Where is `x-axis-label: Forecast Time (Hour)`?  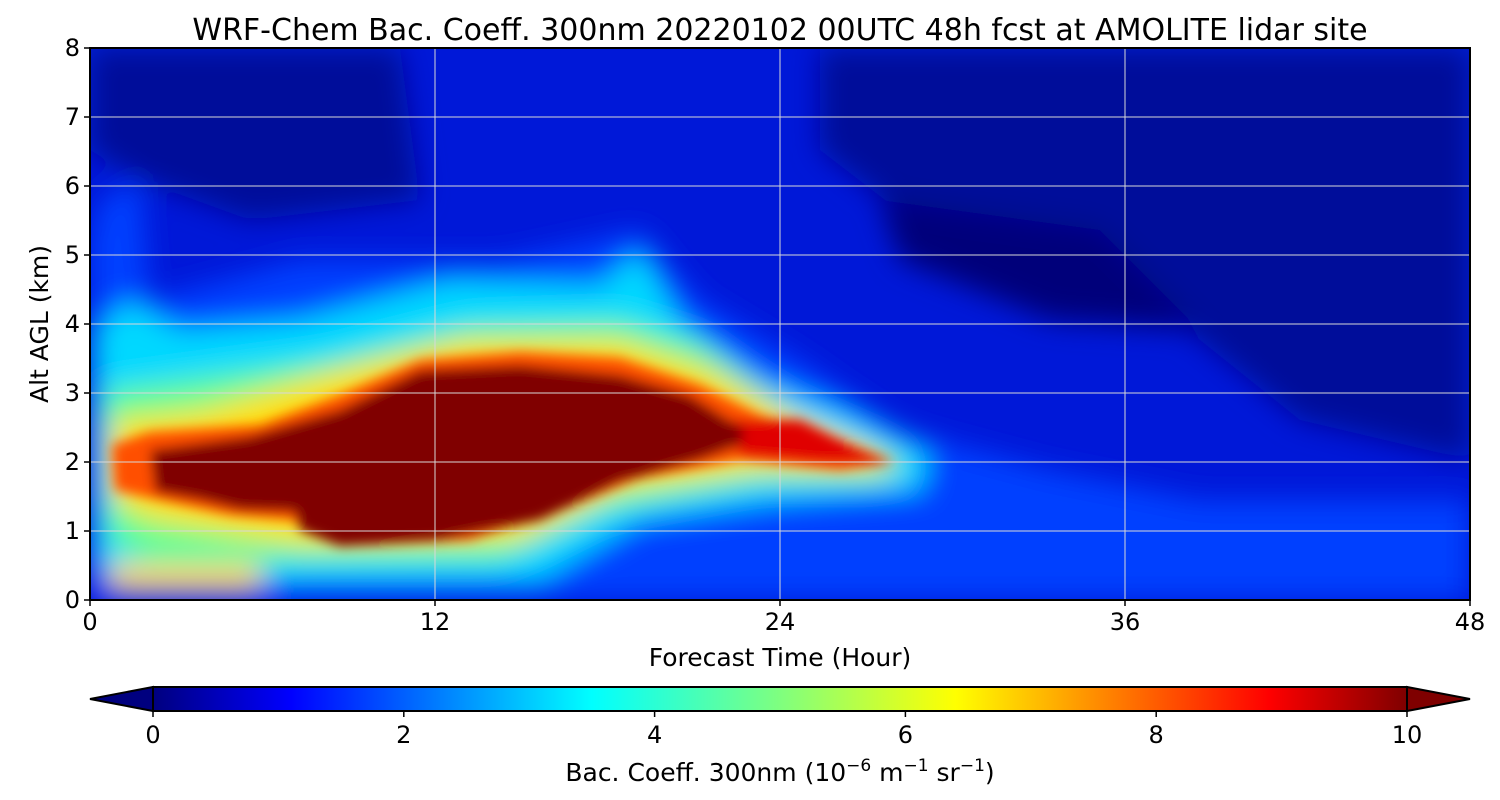
x-axis-label: Forecast Time (Hour) is located at coordinates (780, 657).